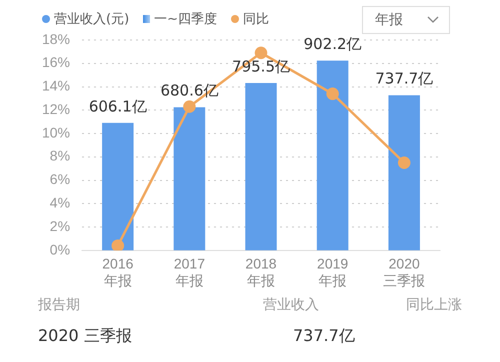 The image size is (500, 362). Describe the element at coordinates (404, 79) in the screenshot. I see `data-label: 737.7亿` at that location.